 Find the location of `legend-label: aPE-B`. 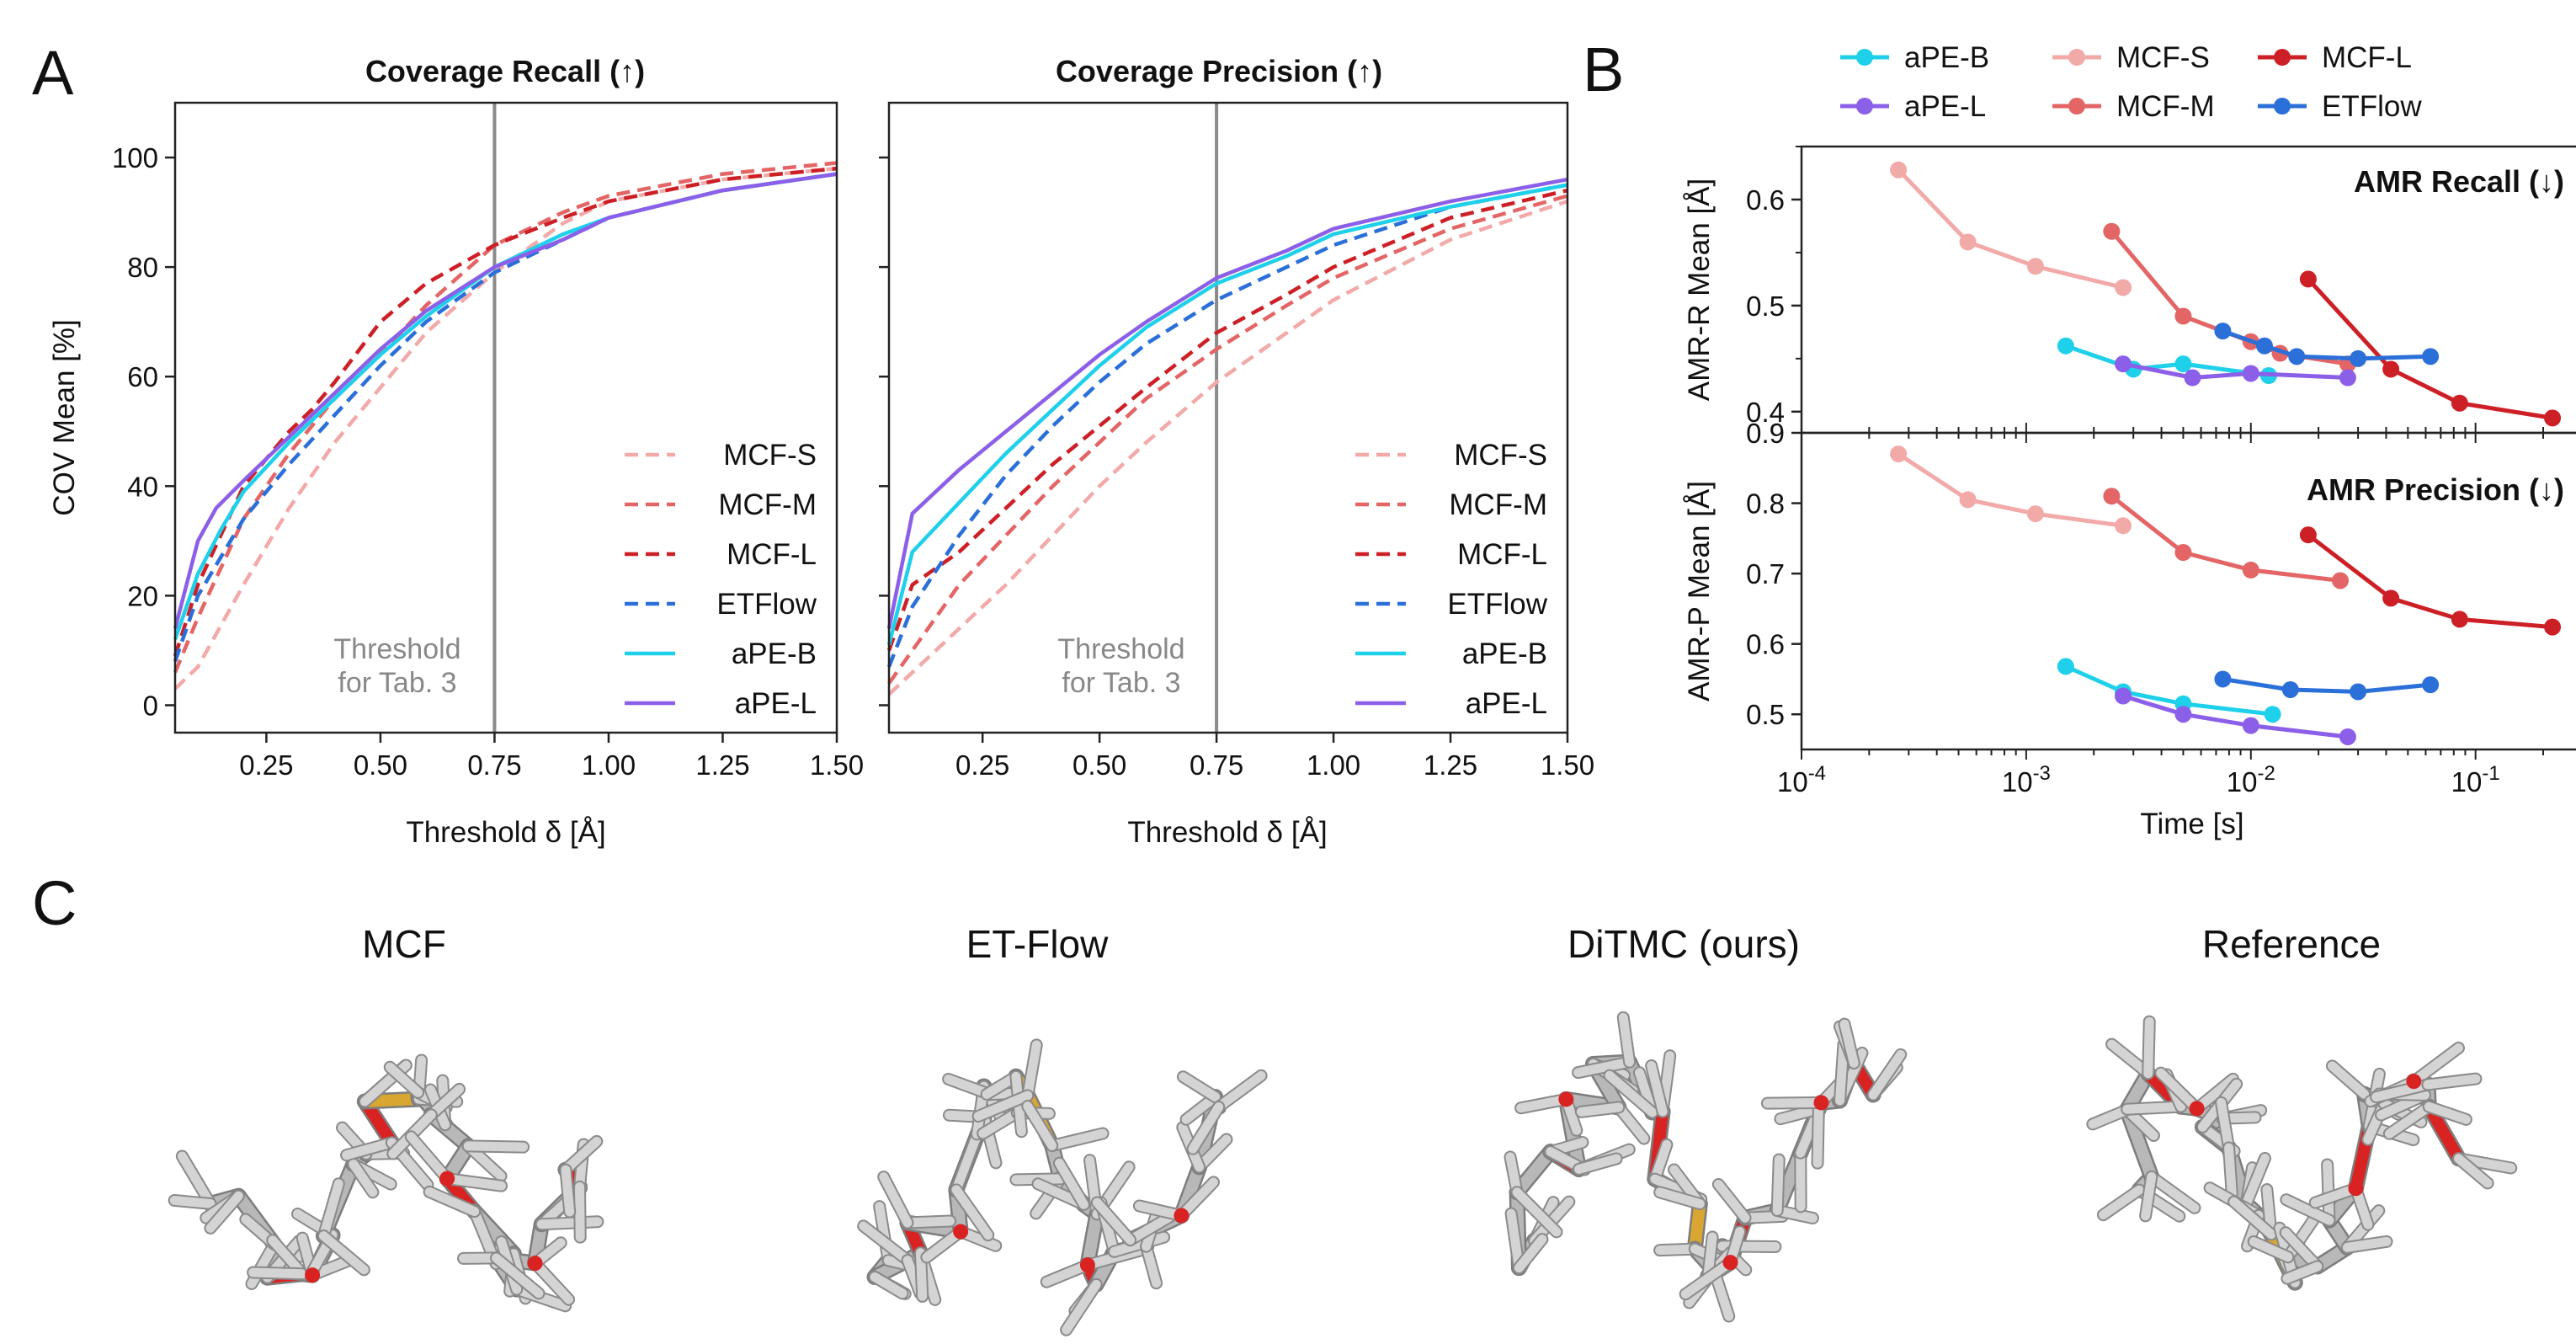

legend-label: aPE-B is located at coordinates (1505, 653).